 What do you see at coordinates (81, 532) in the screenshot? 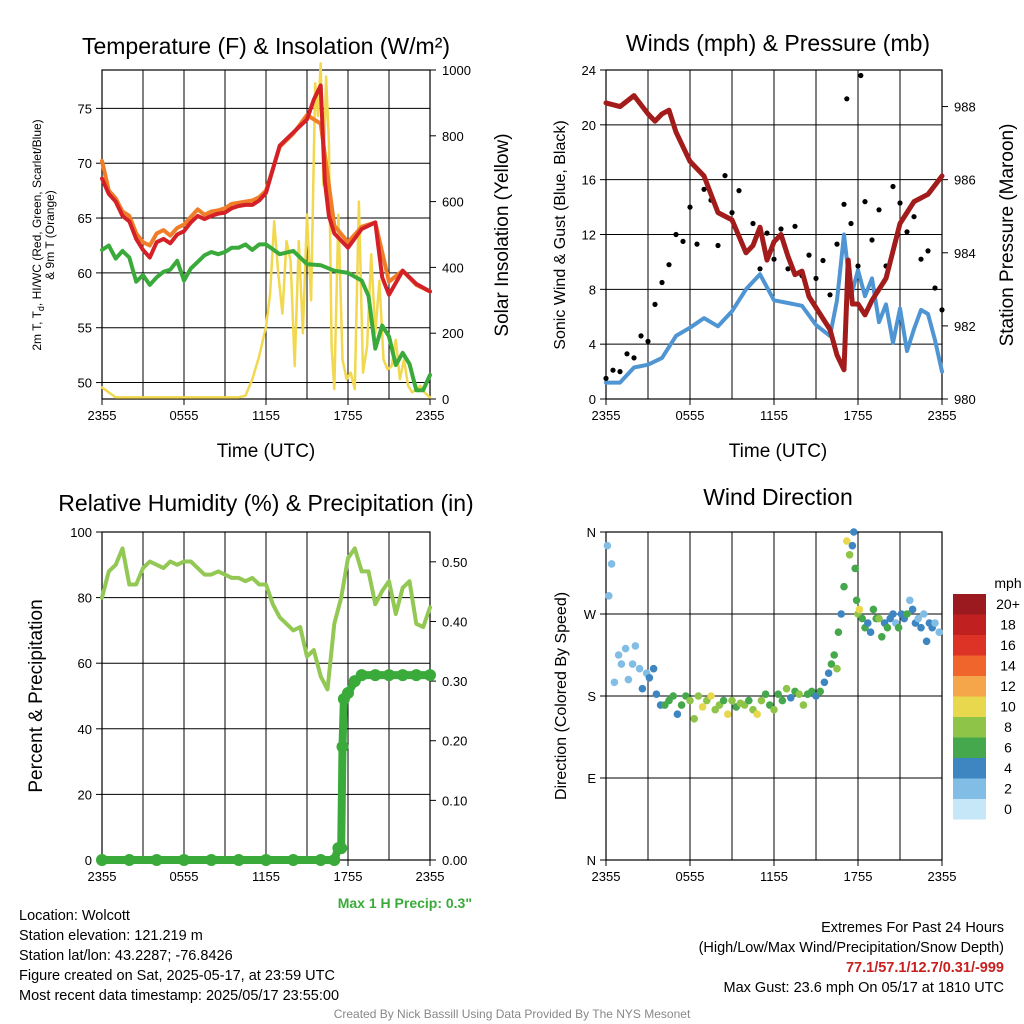
I see `y-tick-label: 100` at bounding box center [81, 532].